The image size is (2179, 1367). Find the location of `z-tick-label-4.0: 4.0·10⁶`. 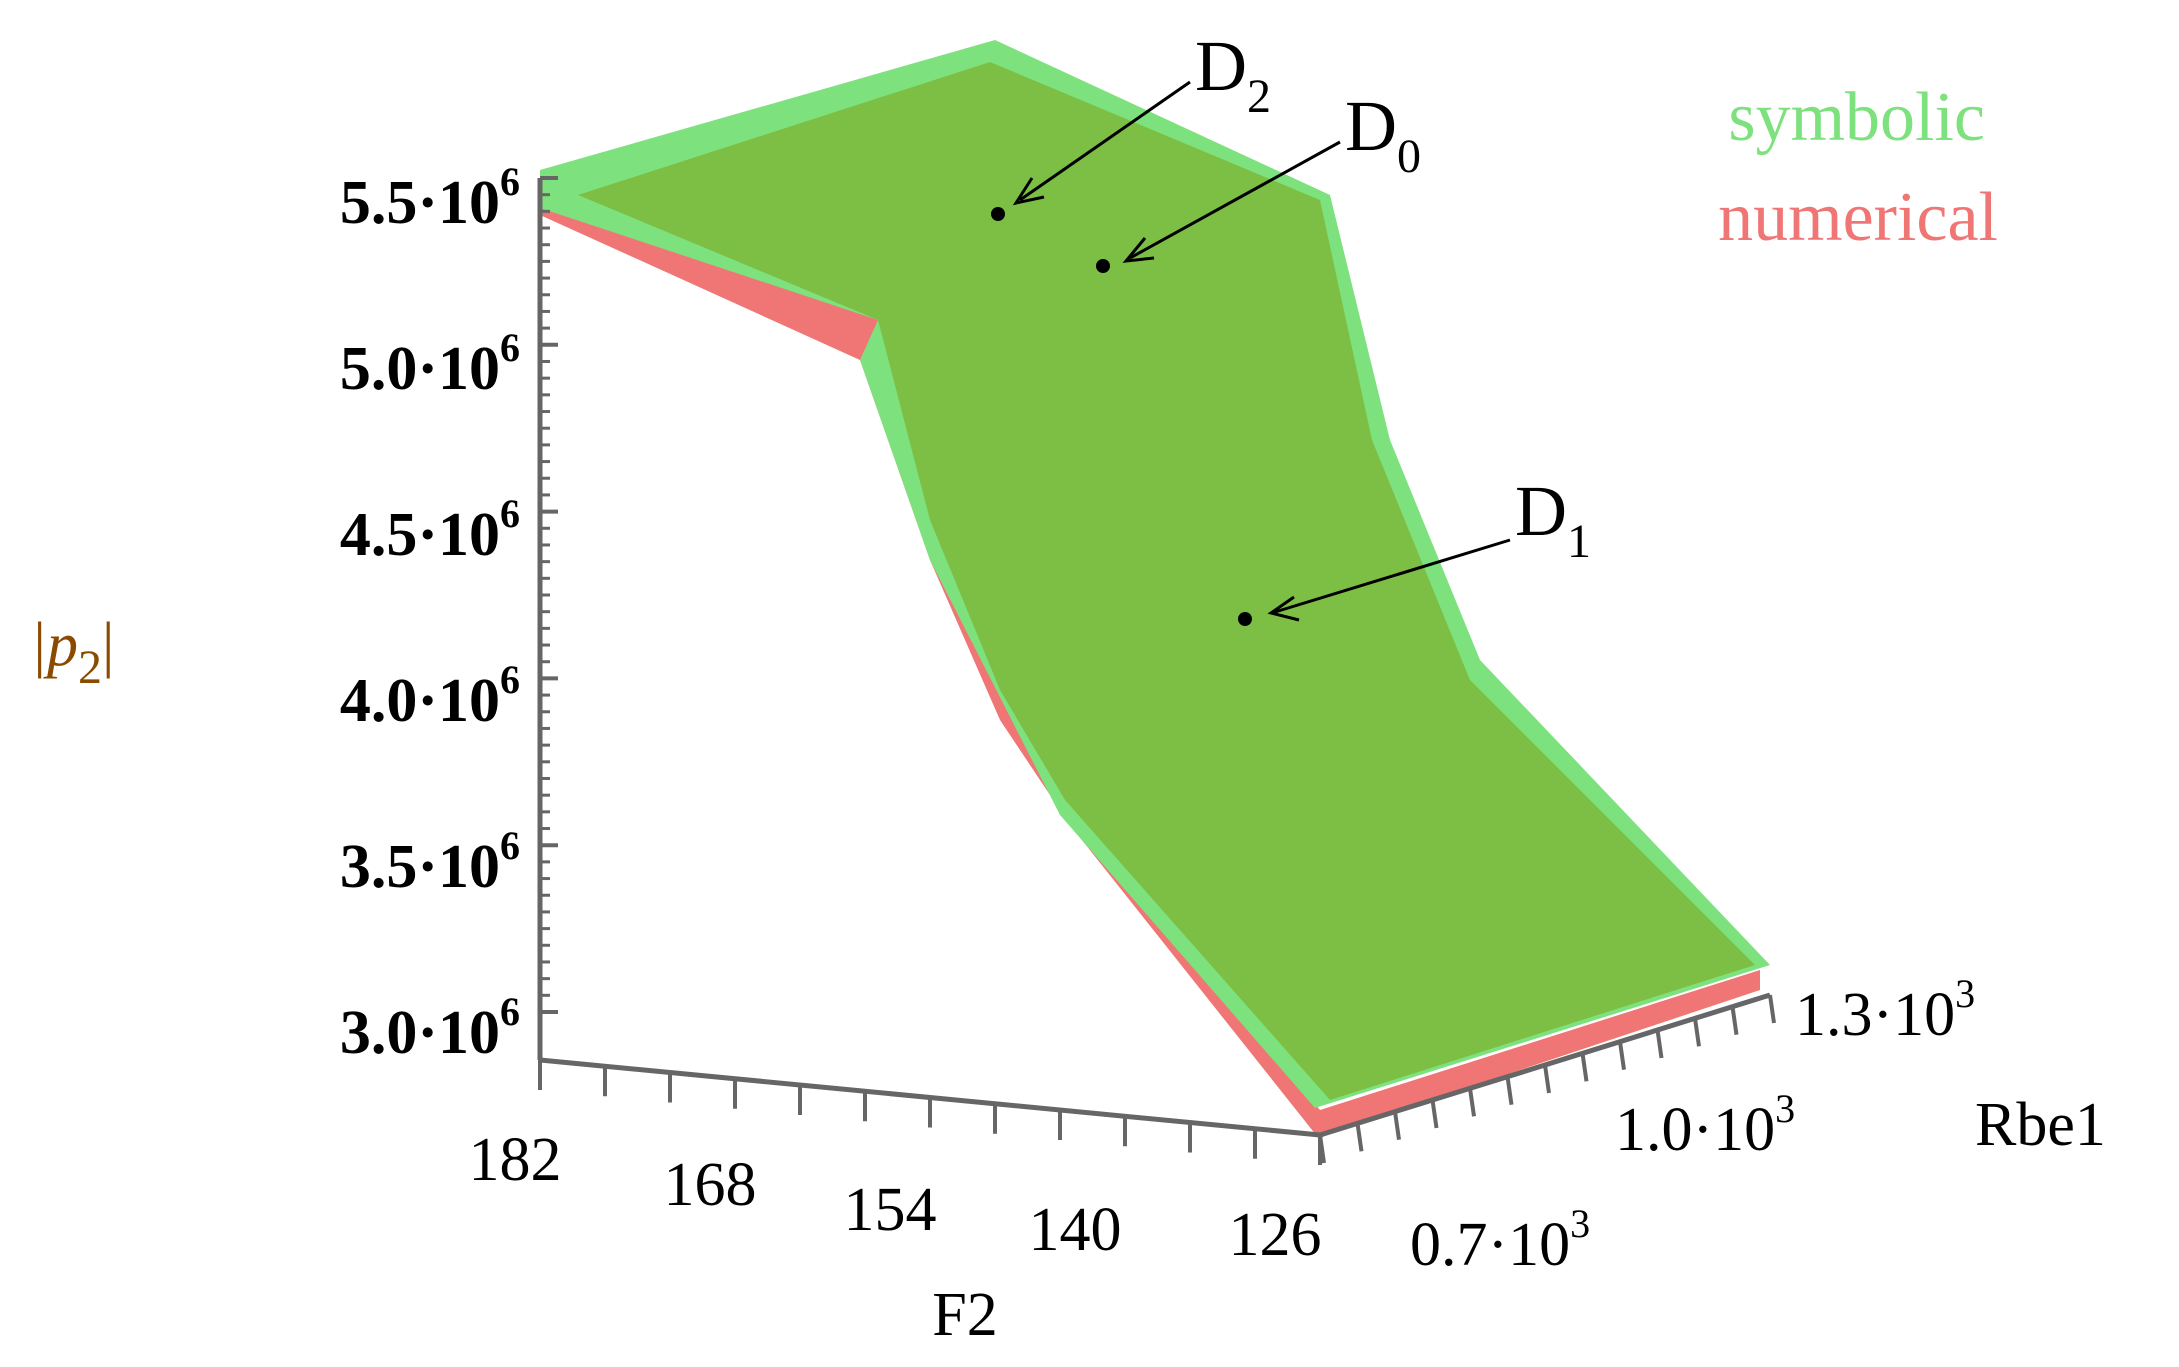

z-tick-label-4.0: 4.0·10⁶ is located at coordinates (430, 696).